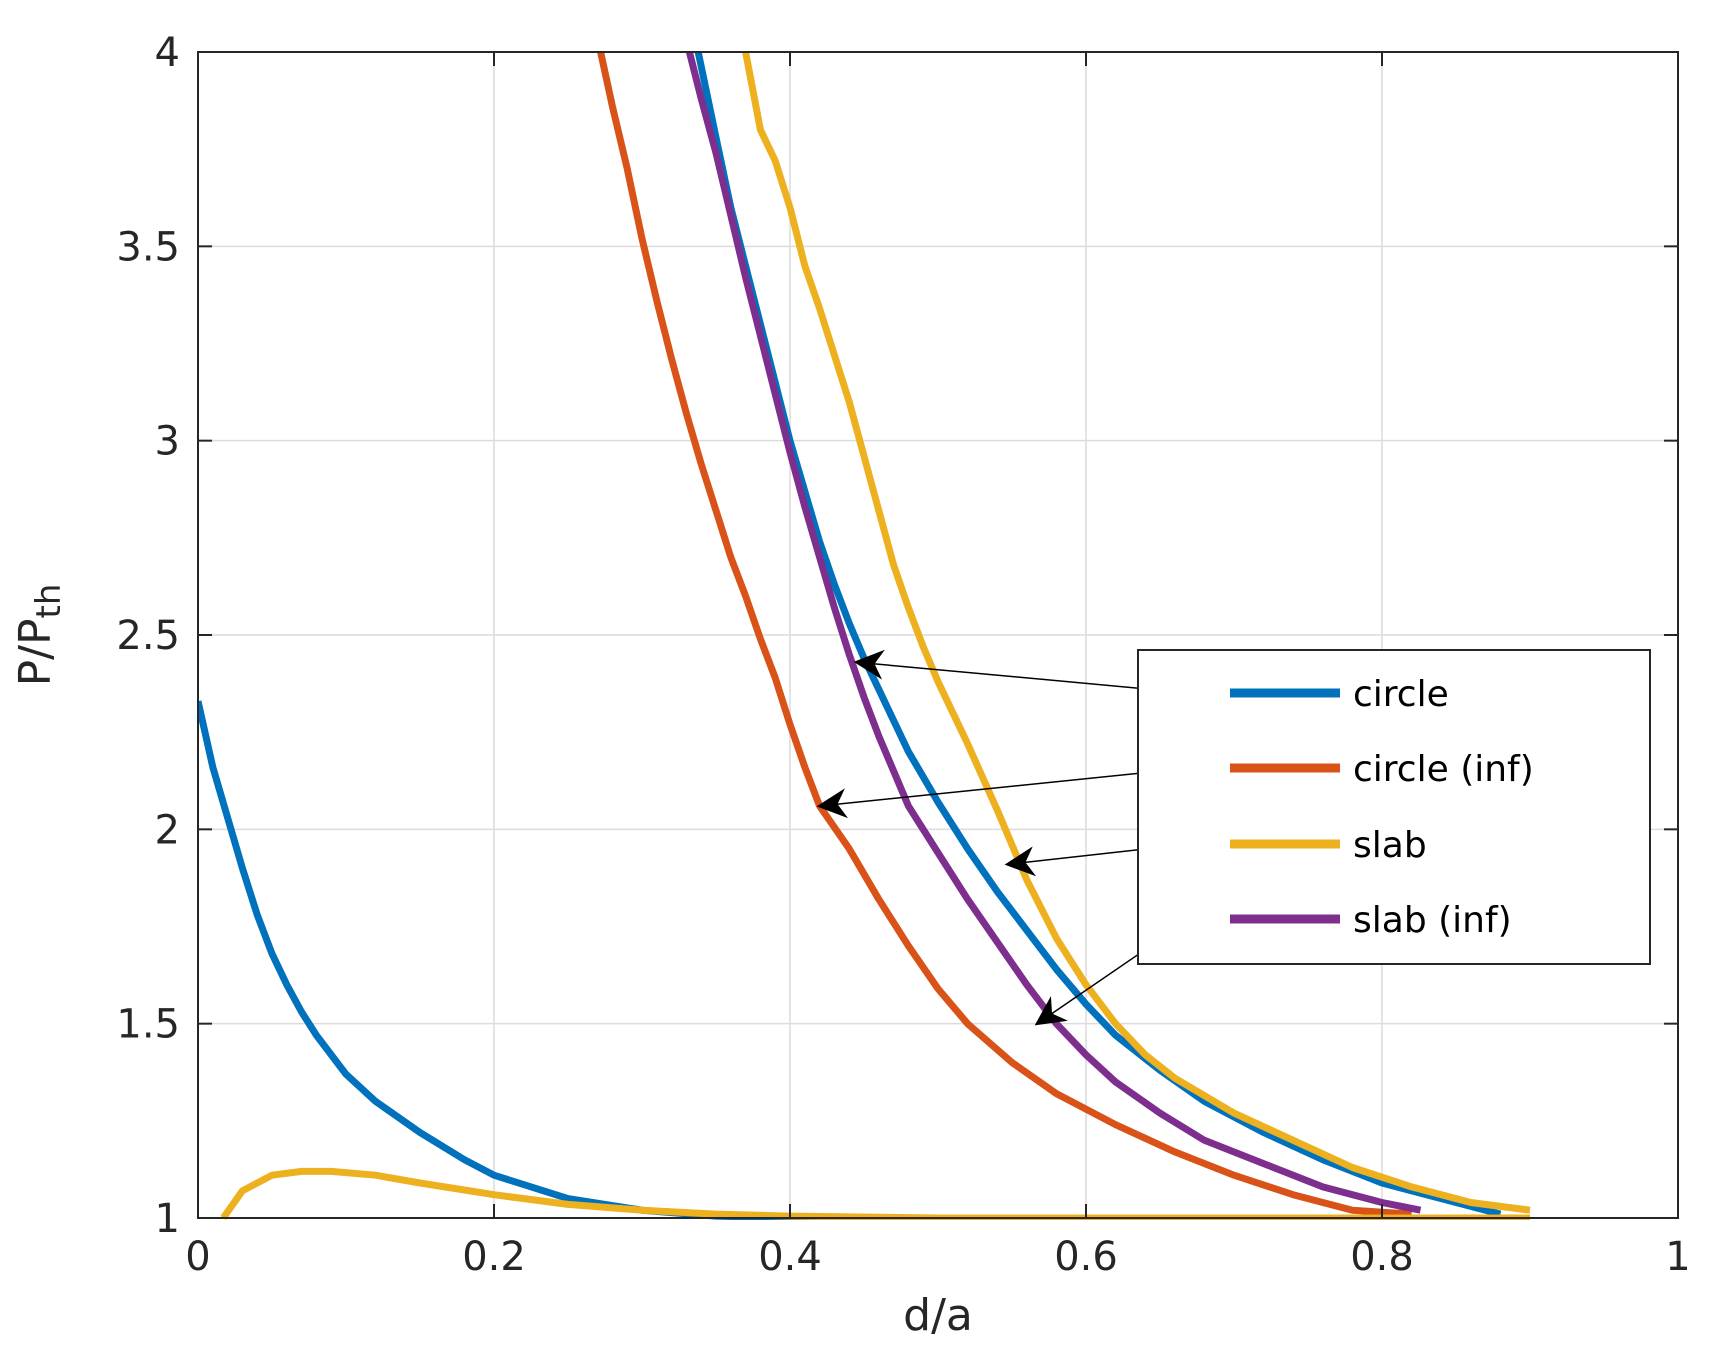  Describe the element at coordinates (148, 1025) in the screenshot. I see `y-tick-label: 1.5` at that location.